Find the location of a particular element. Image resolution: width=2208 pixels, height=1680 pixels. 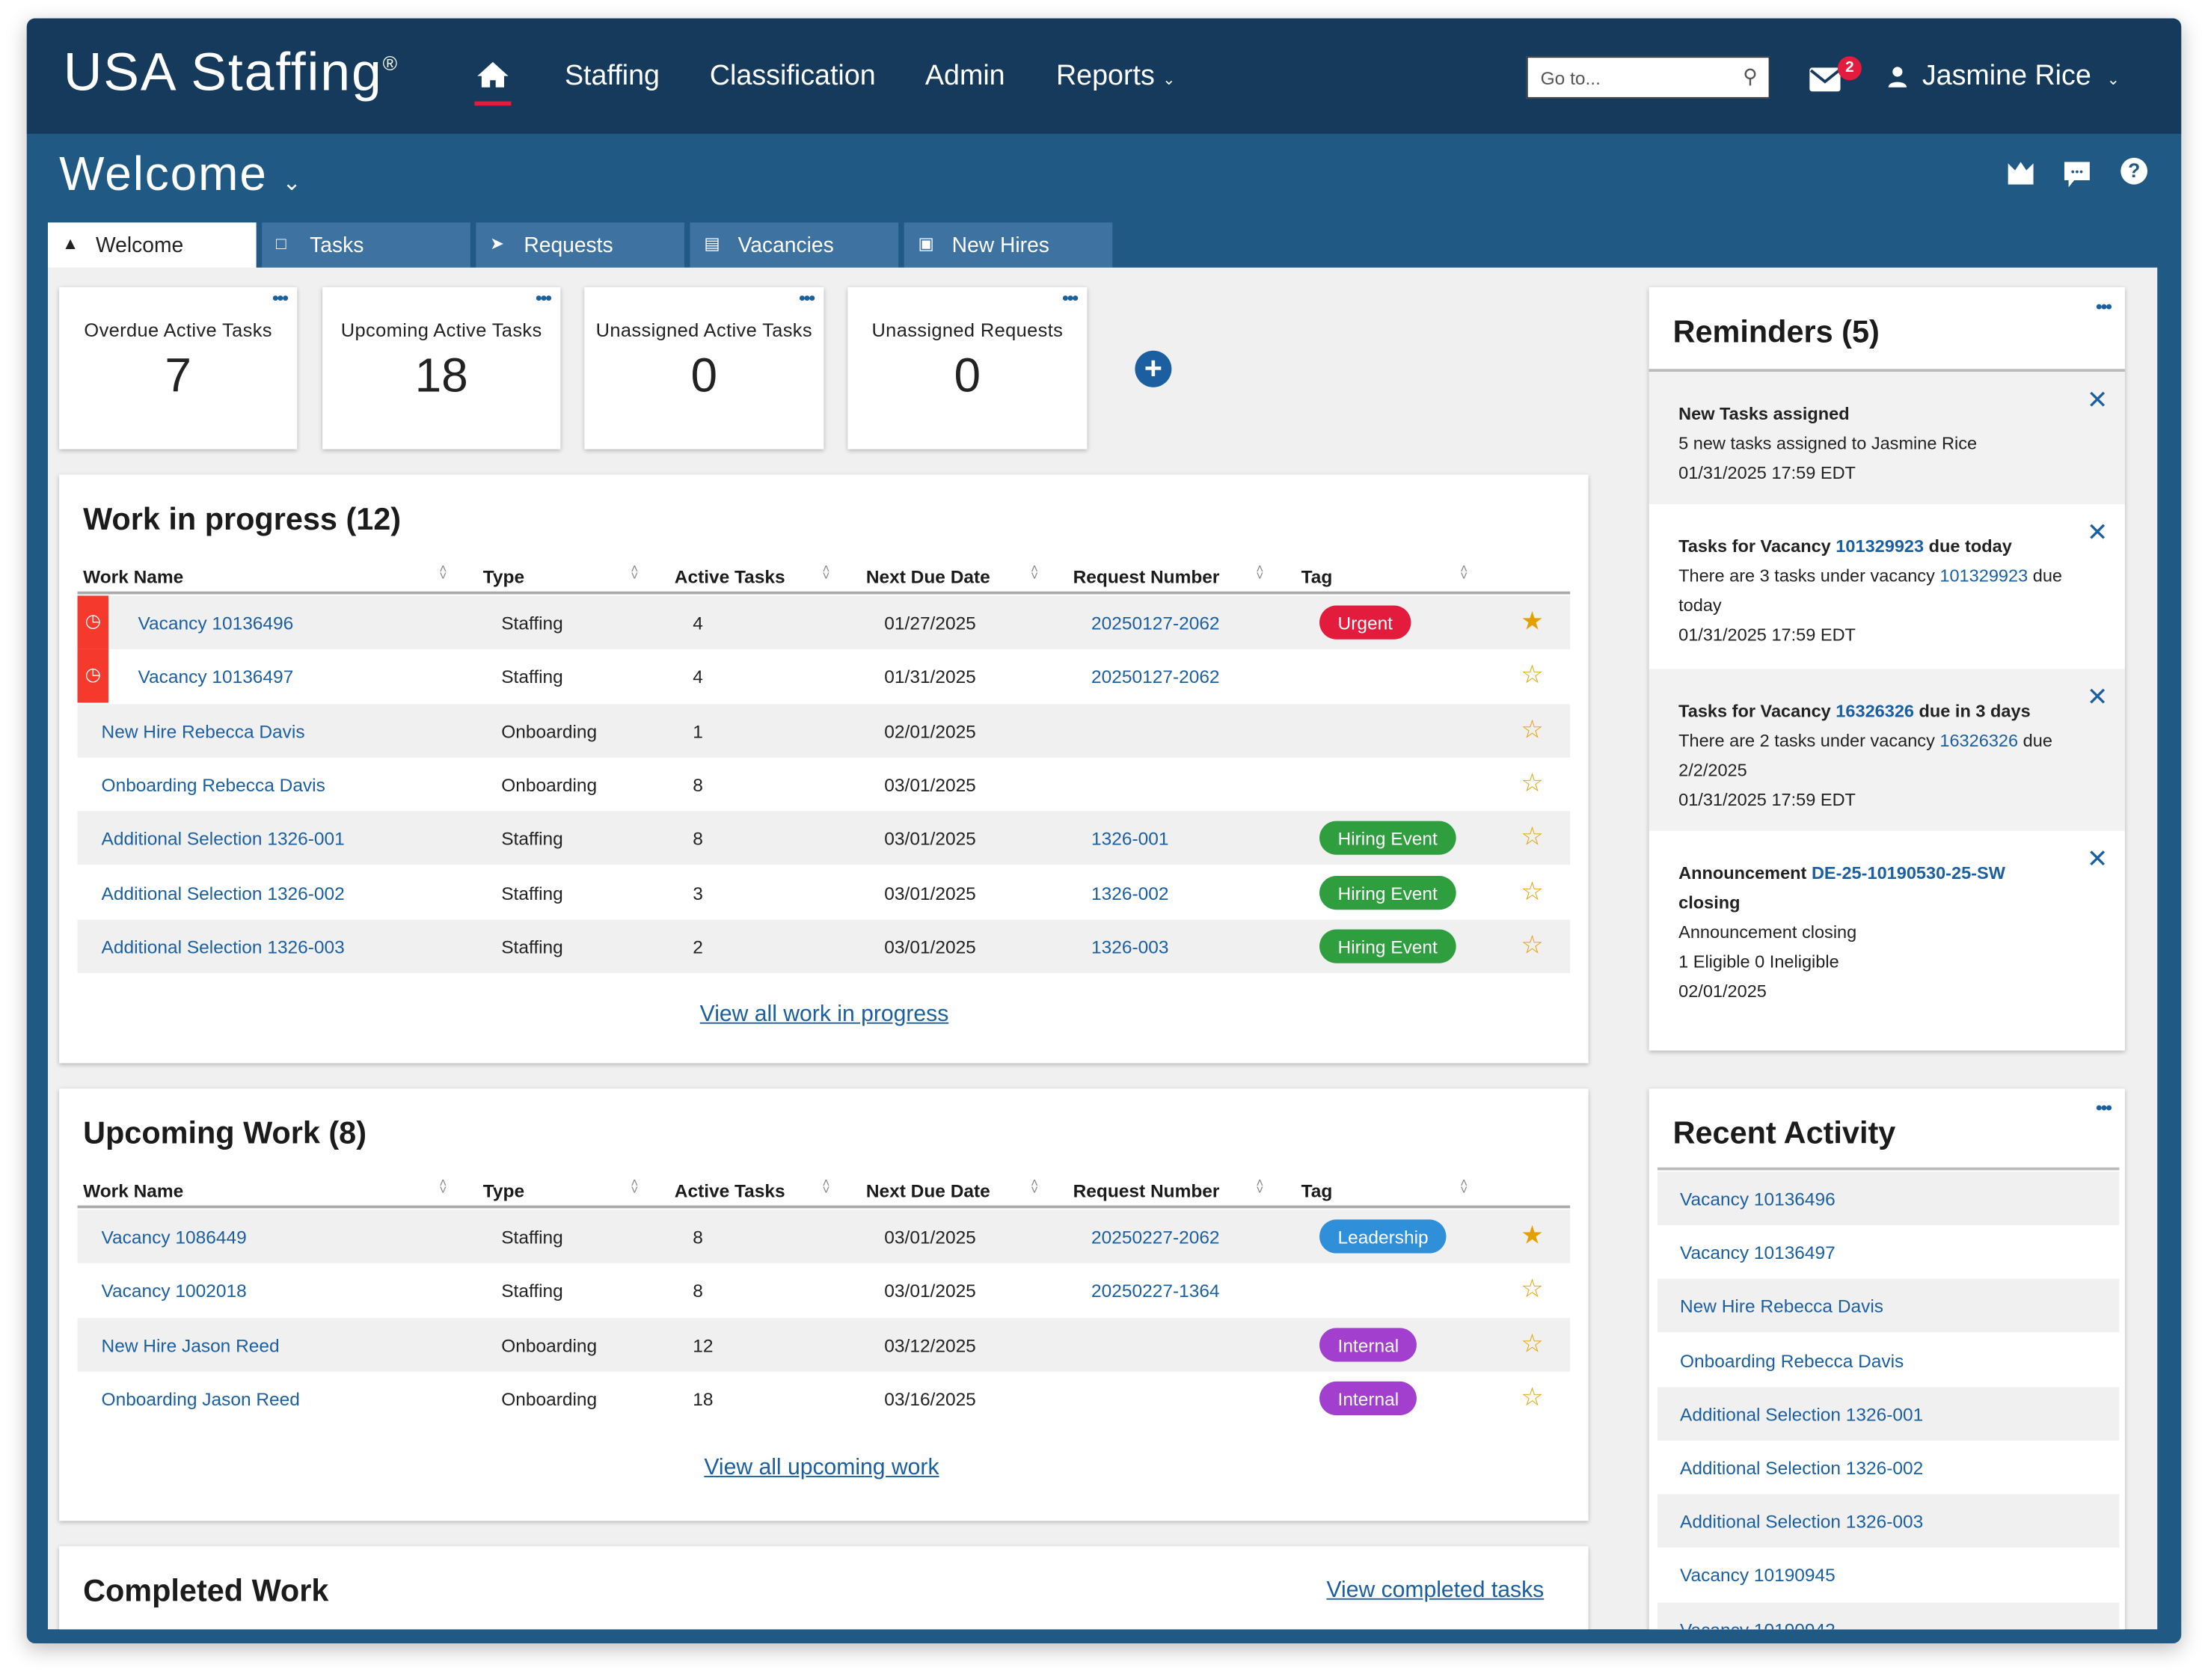

feedback-icon is located at coordinates (2077, 178).